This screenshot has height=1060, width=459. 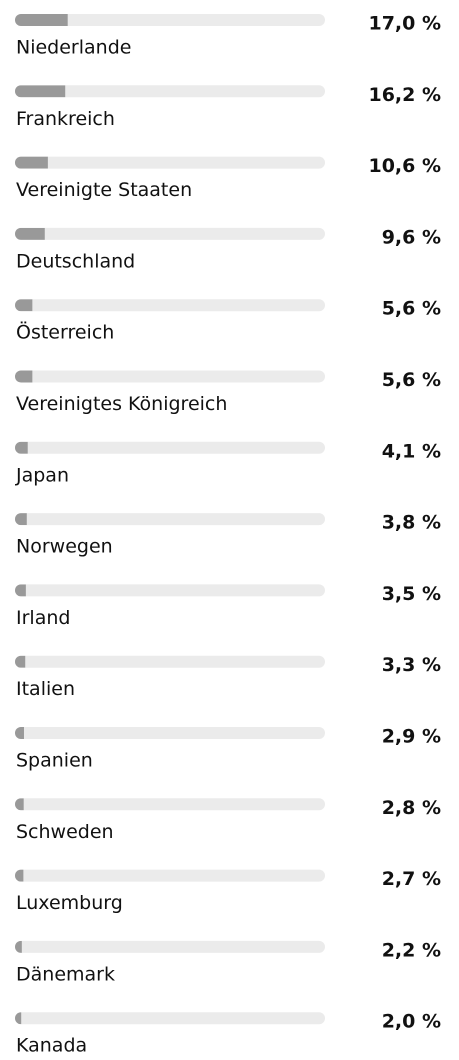 What do you see at coordinates (65, 332) in the screenshot?
I see `category-label: Österreich` at bounding box center [65, 332].